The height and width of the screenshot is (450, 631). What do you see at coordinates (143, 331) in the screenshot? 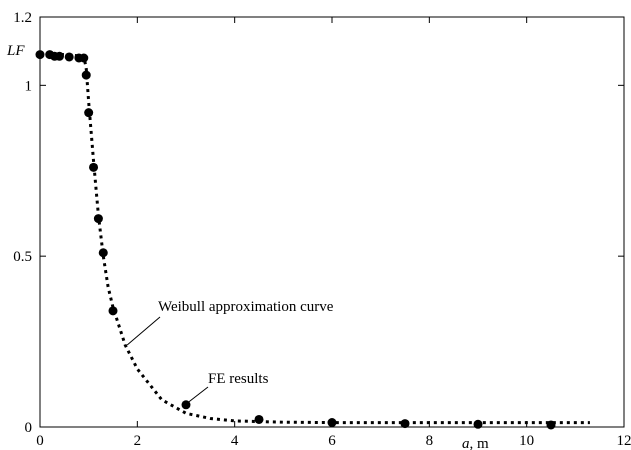
I see `annotation-weibull-leader` at bounding box center [143, 331].